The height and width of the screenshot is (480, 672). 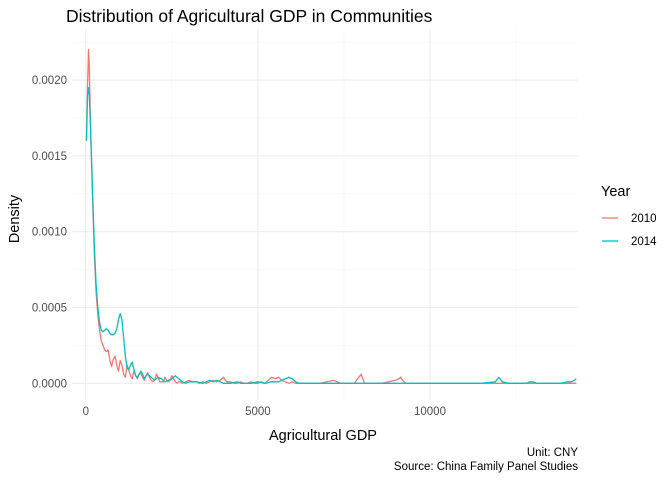 I want to click on y-tick-label: 0.0010, so click(x=49, y=233).